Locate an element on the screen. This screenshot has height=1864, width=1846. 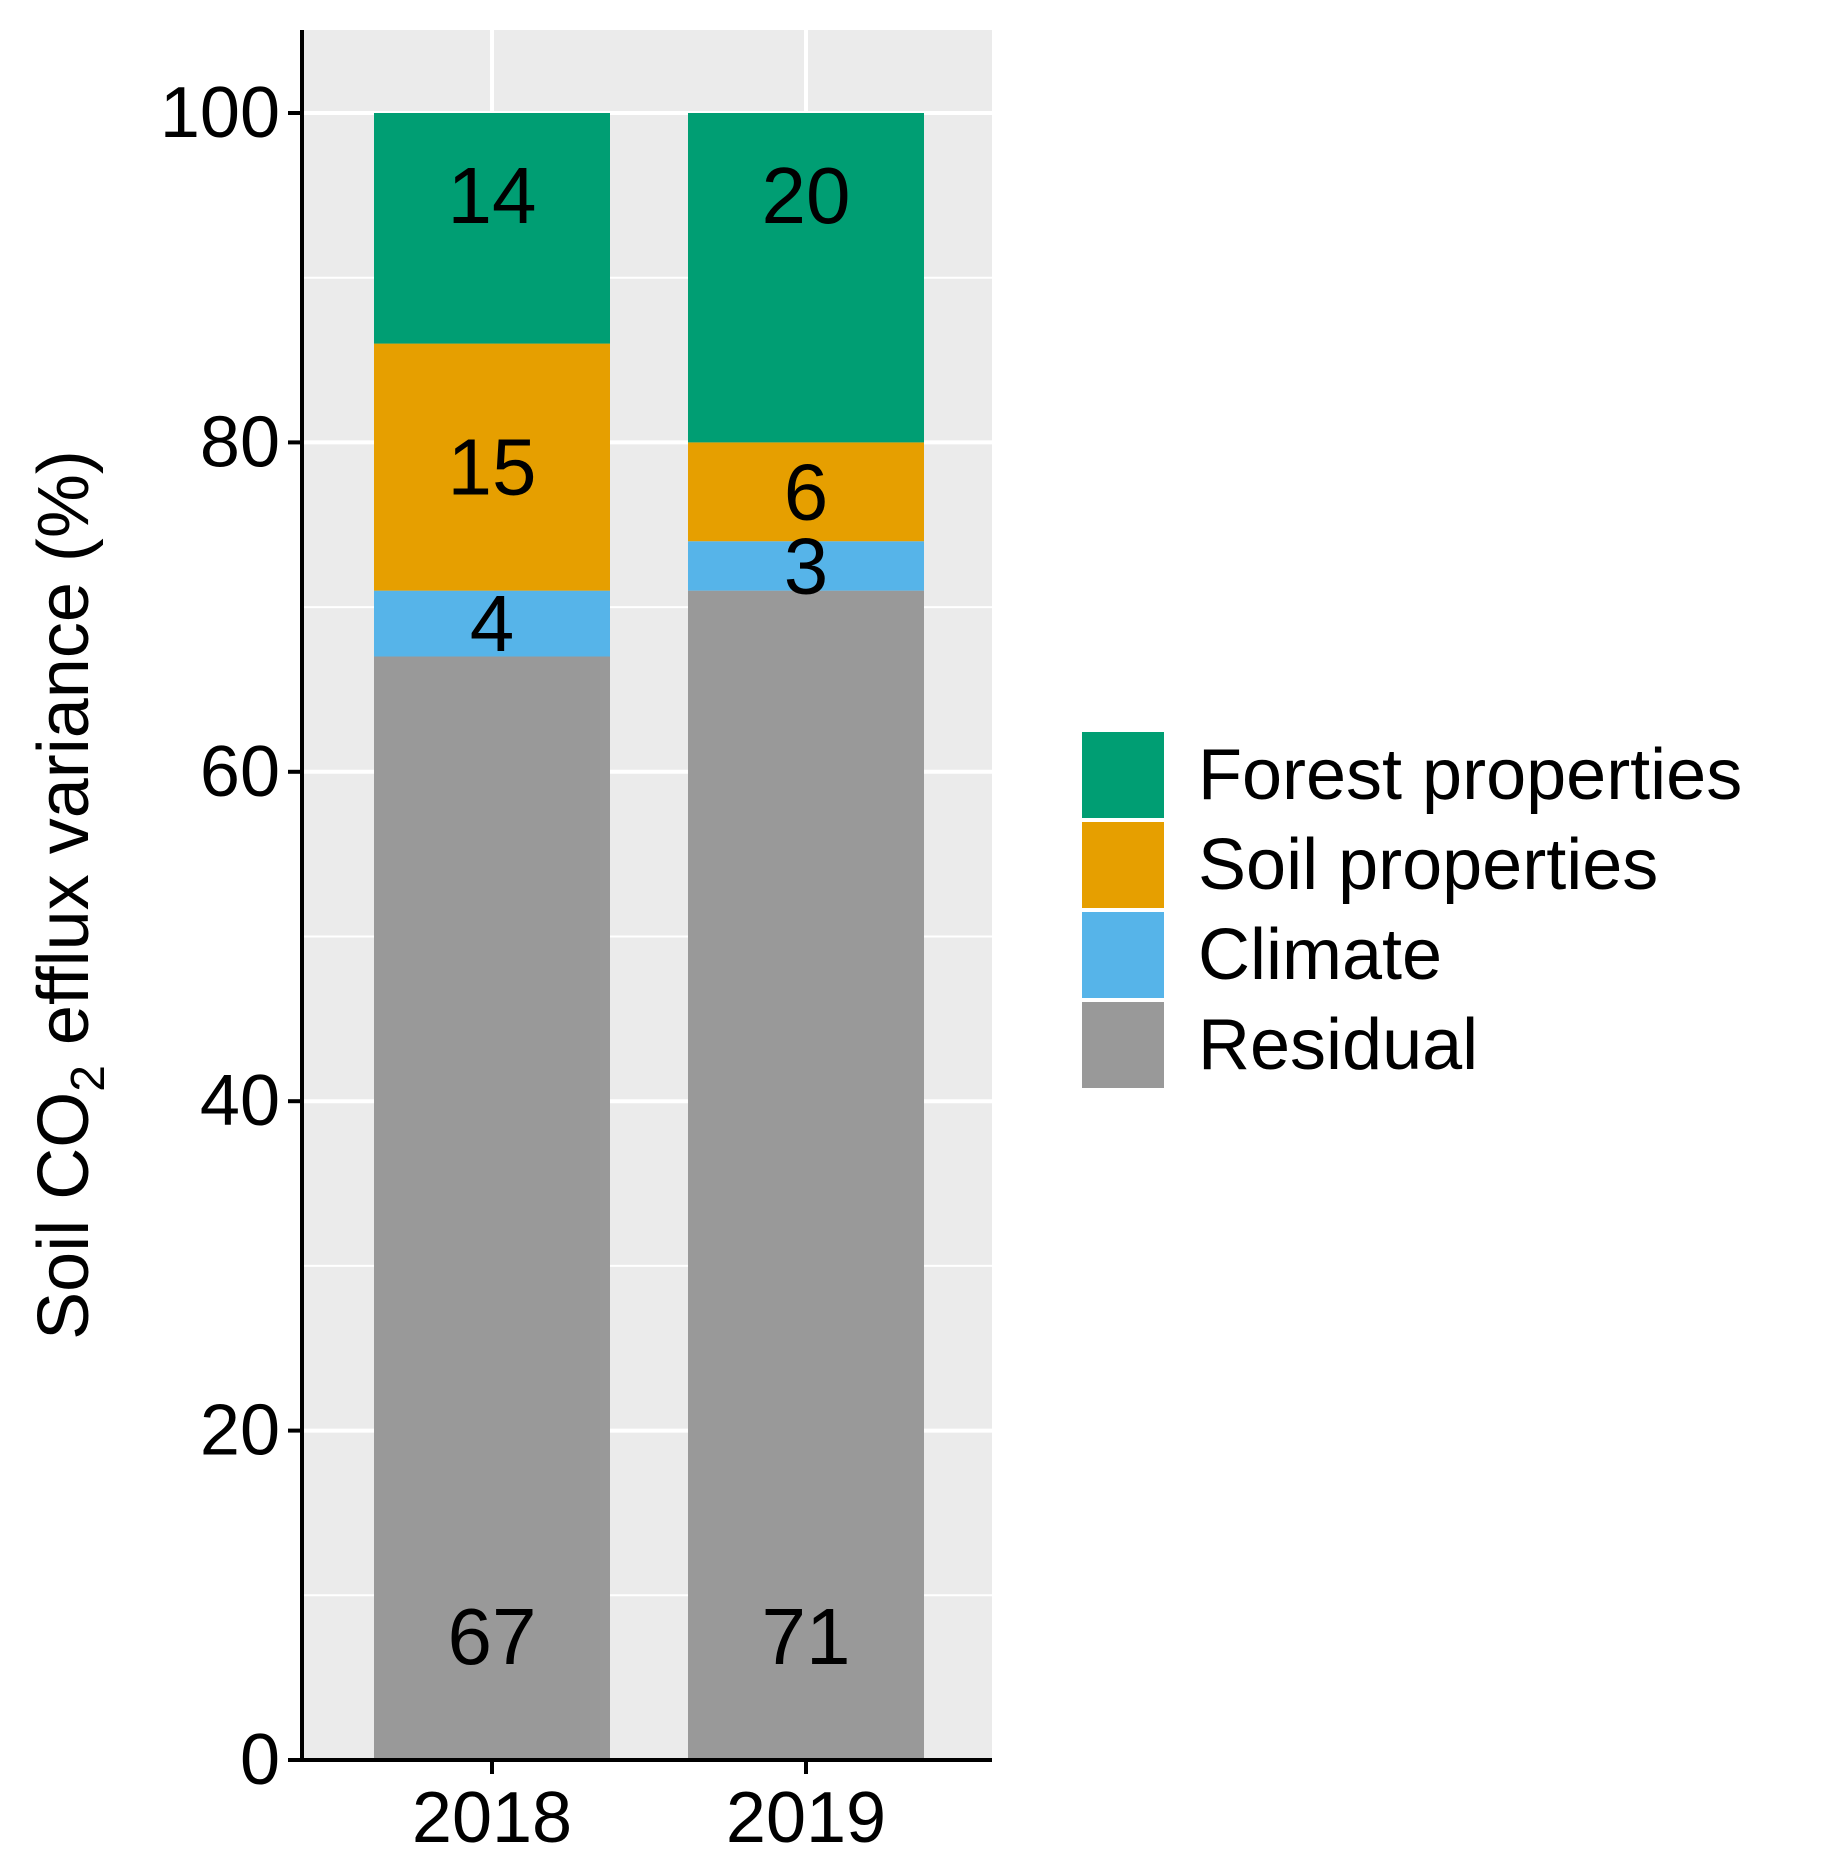
data-label-2019-forest-properties: 20 is located at coordinates (806, 195).